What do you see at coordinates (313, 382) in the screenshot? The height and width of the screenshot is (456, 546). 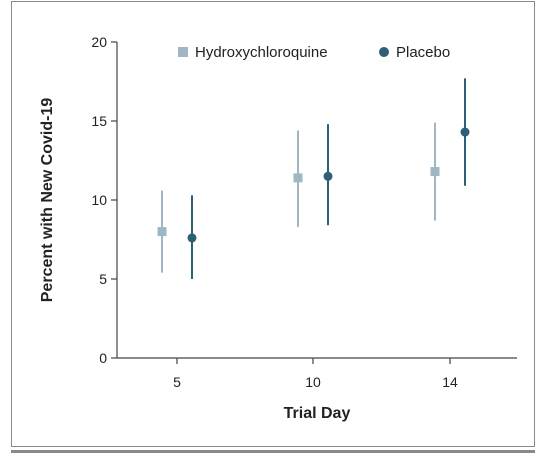 I see `x-tick-label: 10` at bounding box center [313, 382].